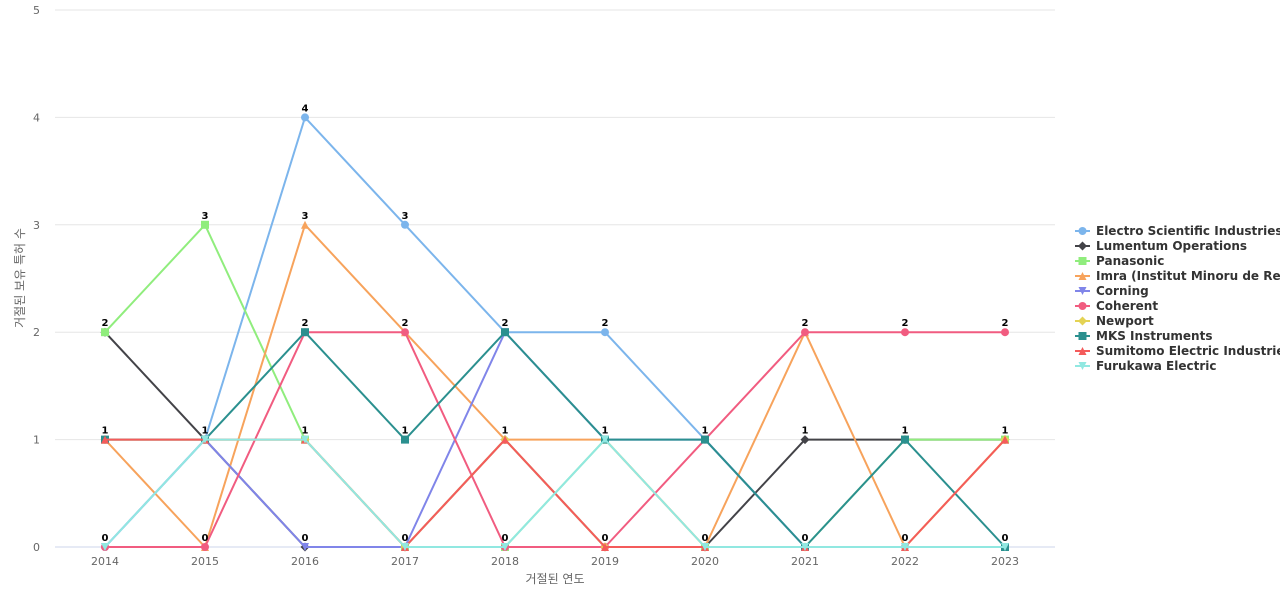 The image size is (1280, 600). I want to click on y-axis-ticks: 0 1 2 3 4 5, so click(36, 279).